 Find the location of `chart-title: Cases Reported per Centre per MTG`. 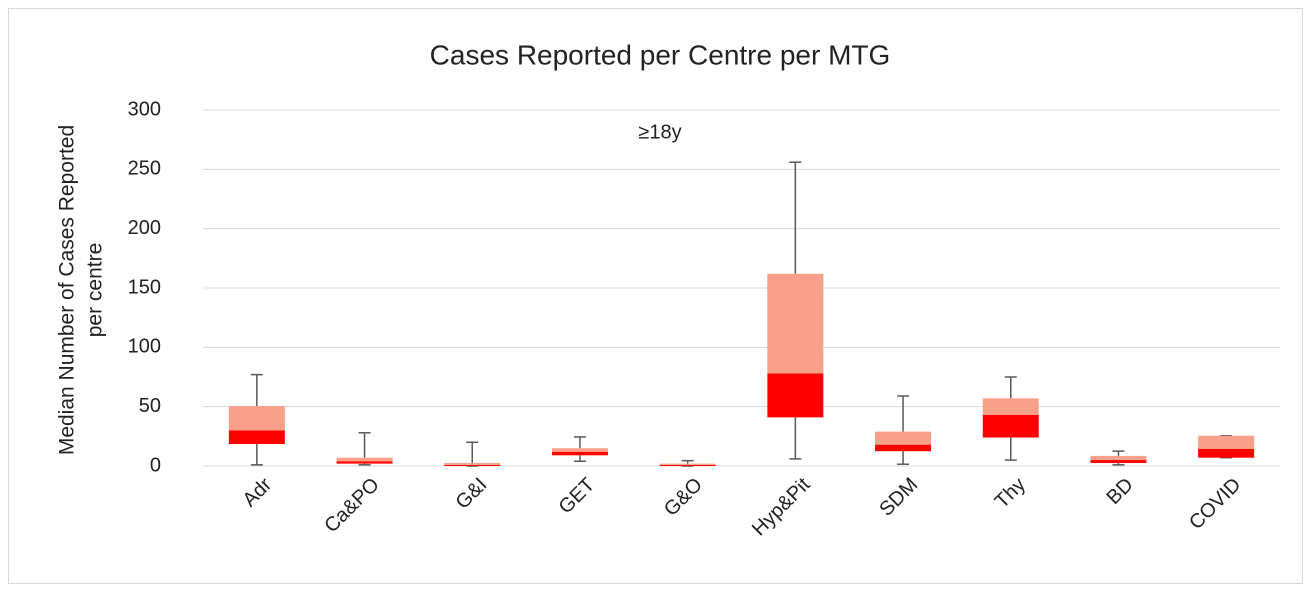

chart-title: Cases Reported per Centre per MTG is located at coordinates (660, 54).